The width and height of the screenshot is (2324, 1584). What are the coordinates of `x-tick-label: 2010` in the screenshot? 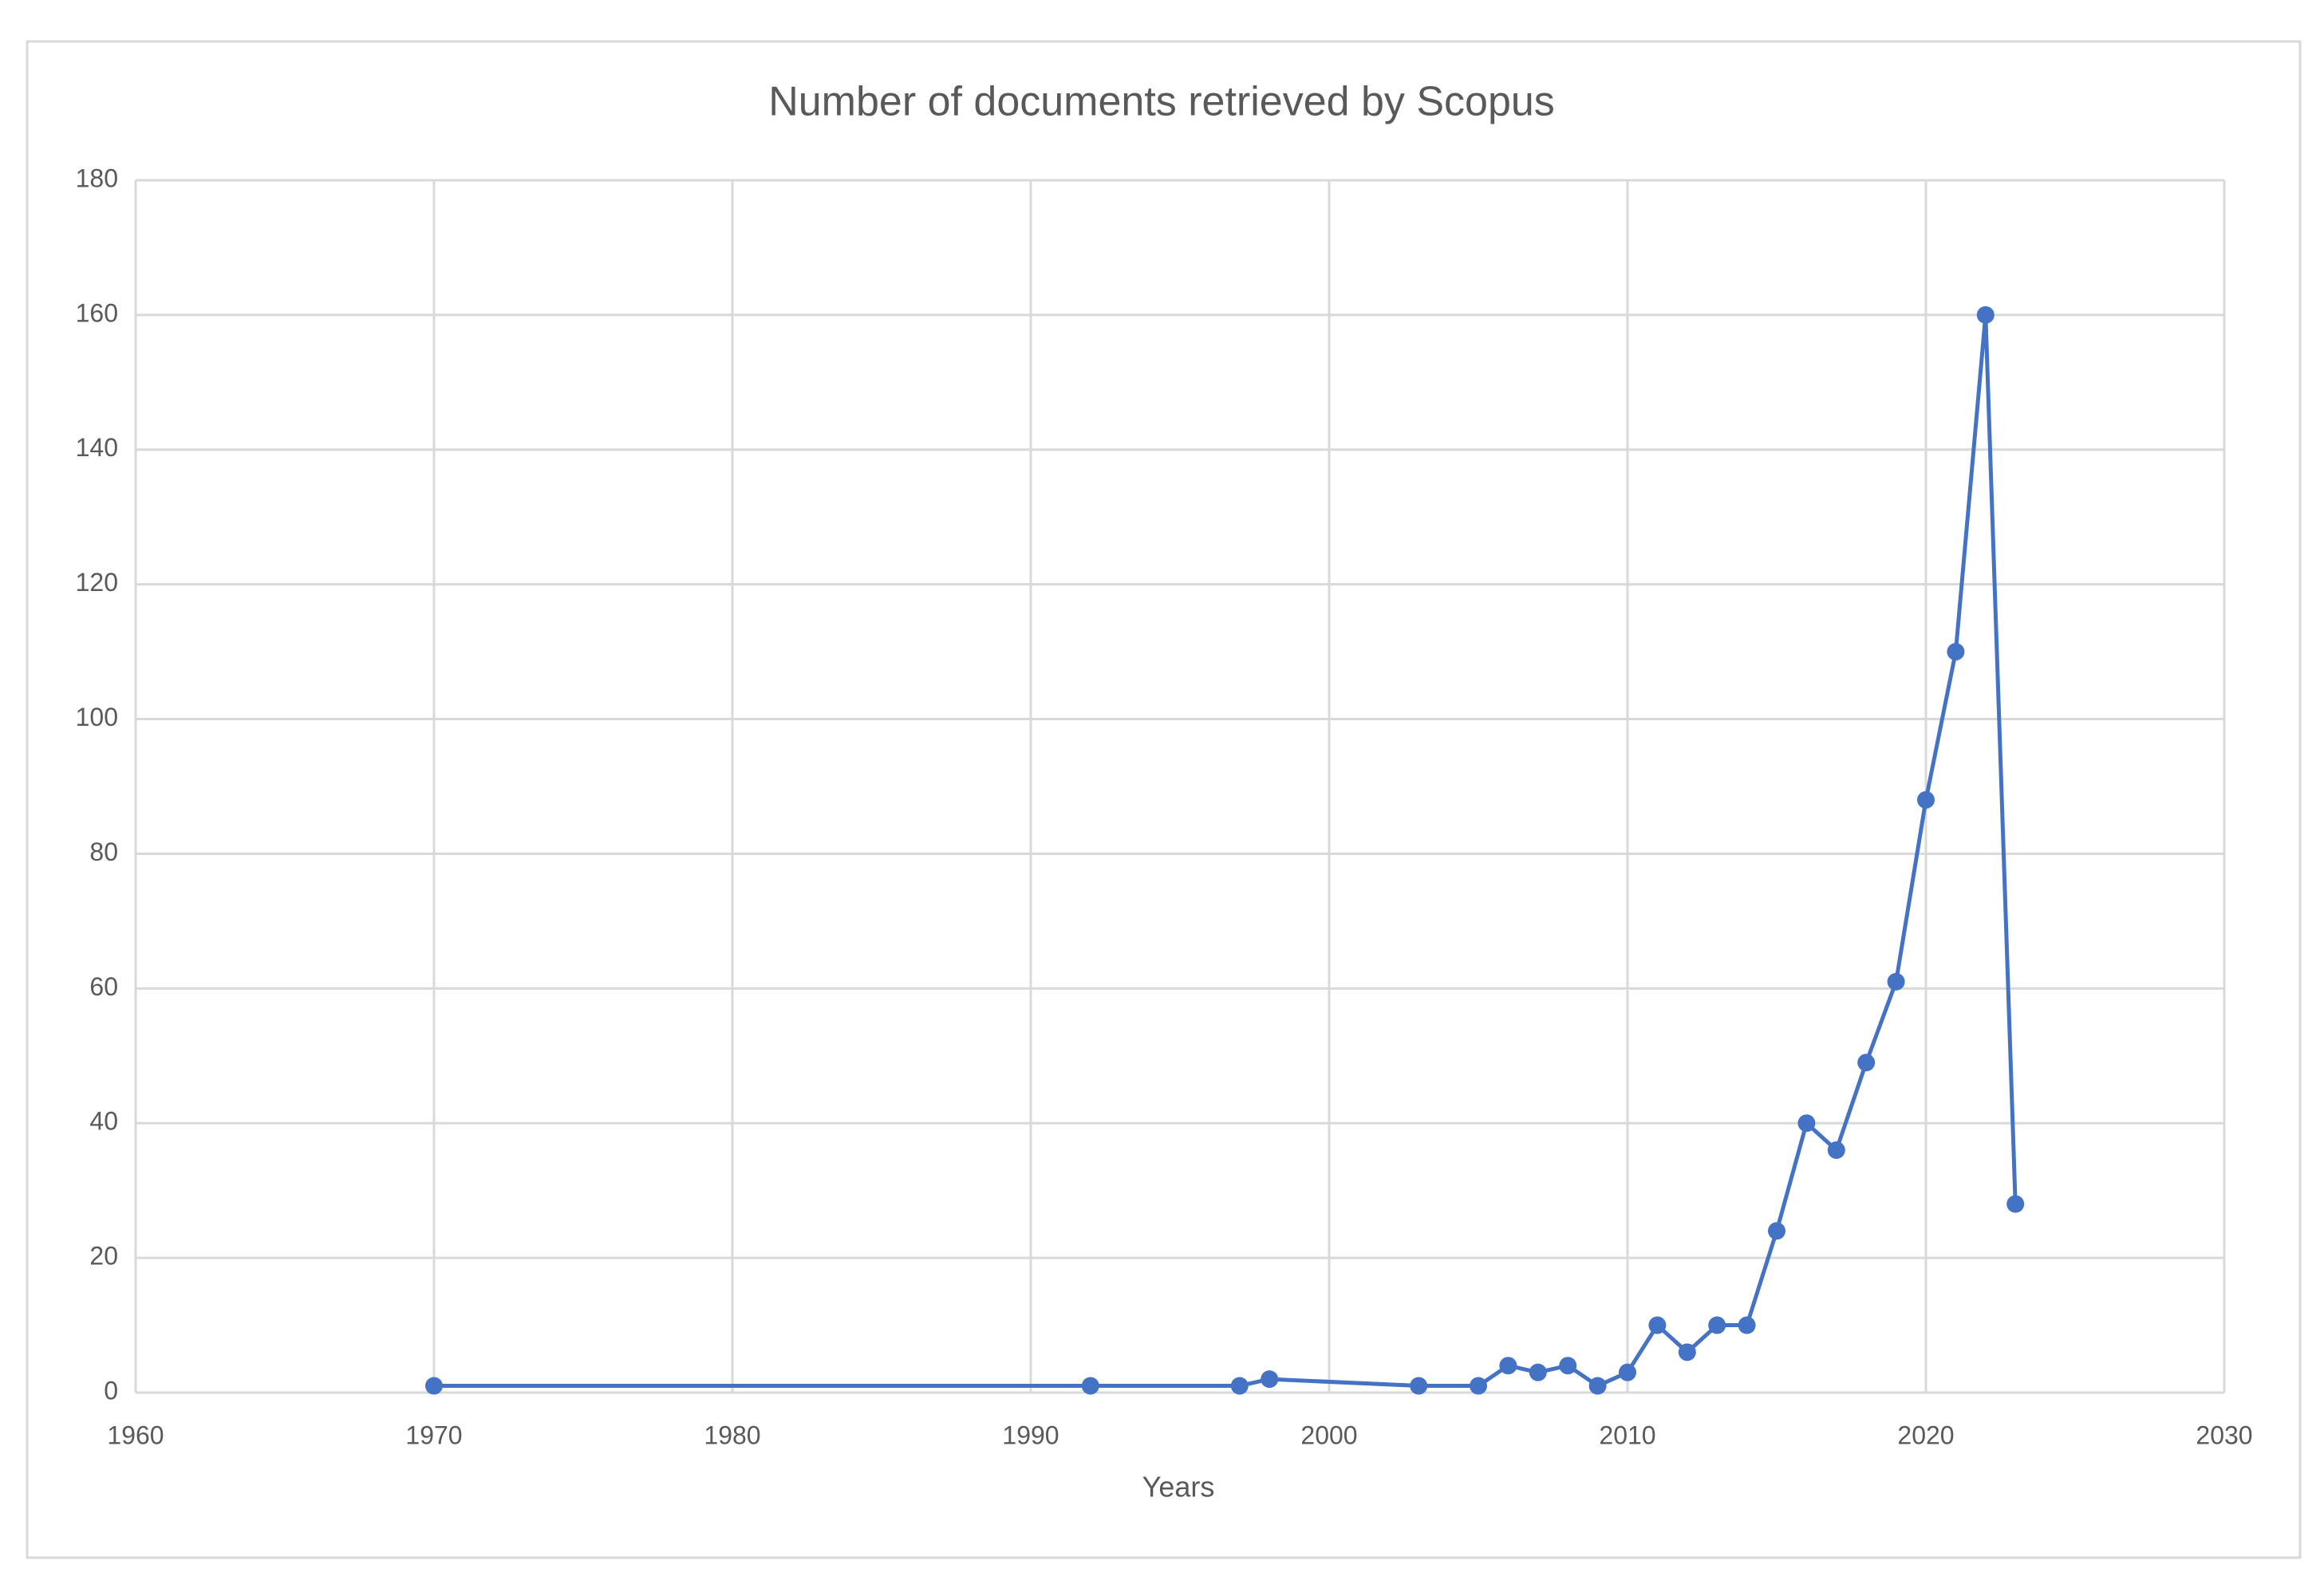 It's located at (1627, 1435).